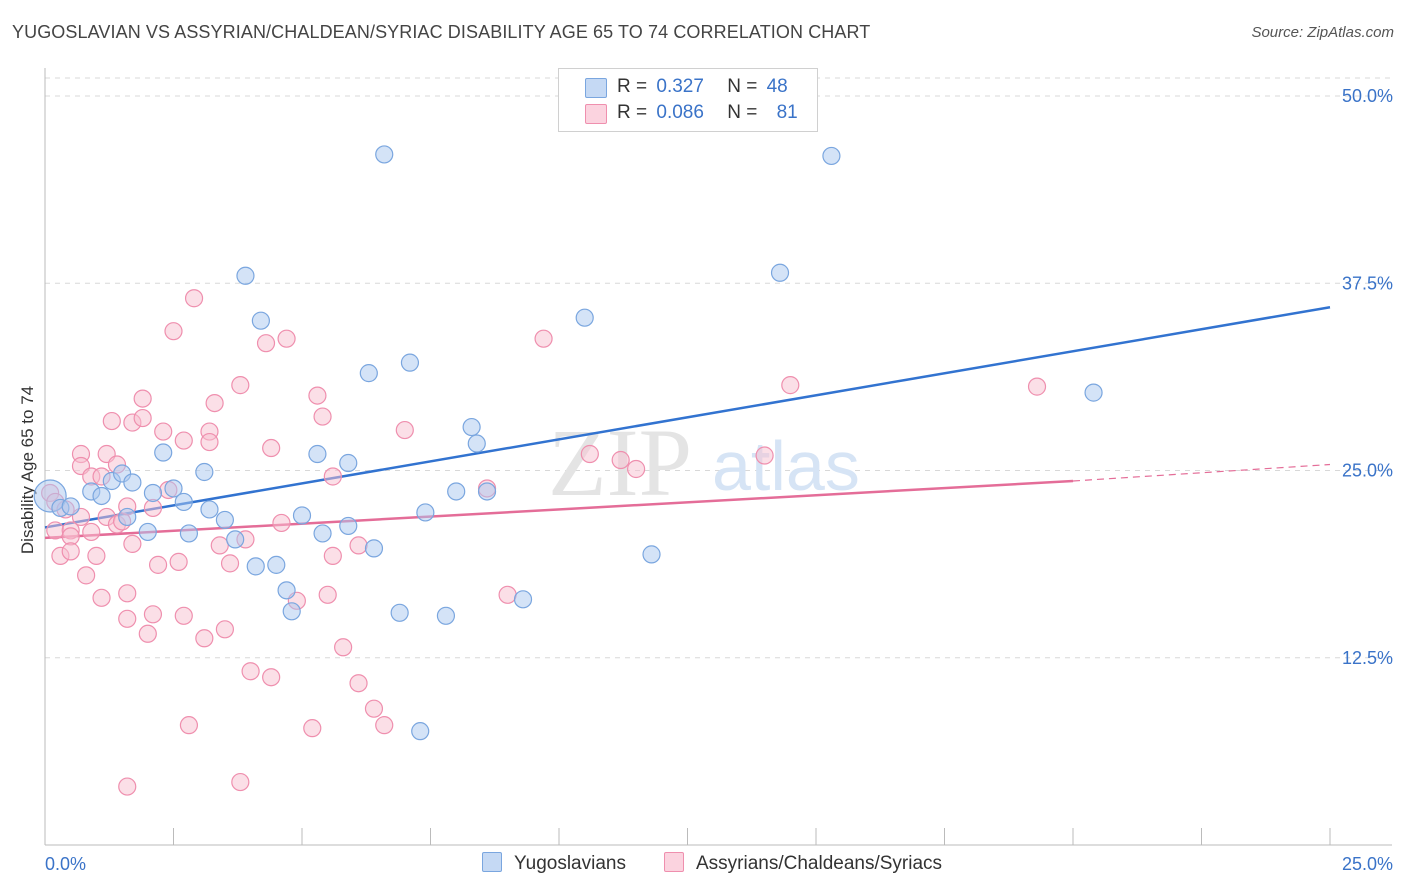 The image size is (1406, 892). Describe the element at coordinates (570, 863) in the screenshot. I see `legend-label: Yugoslavians` at that location.